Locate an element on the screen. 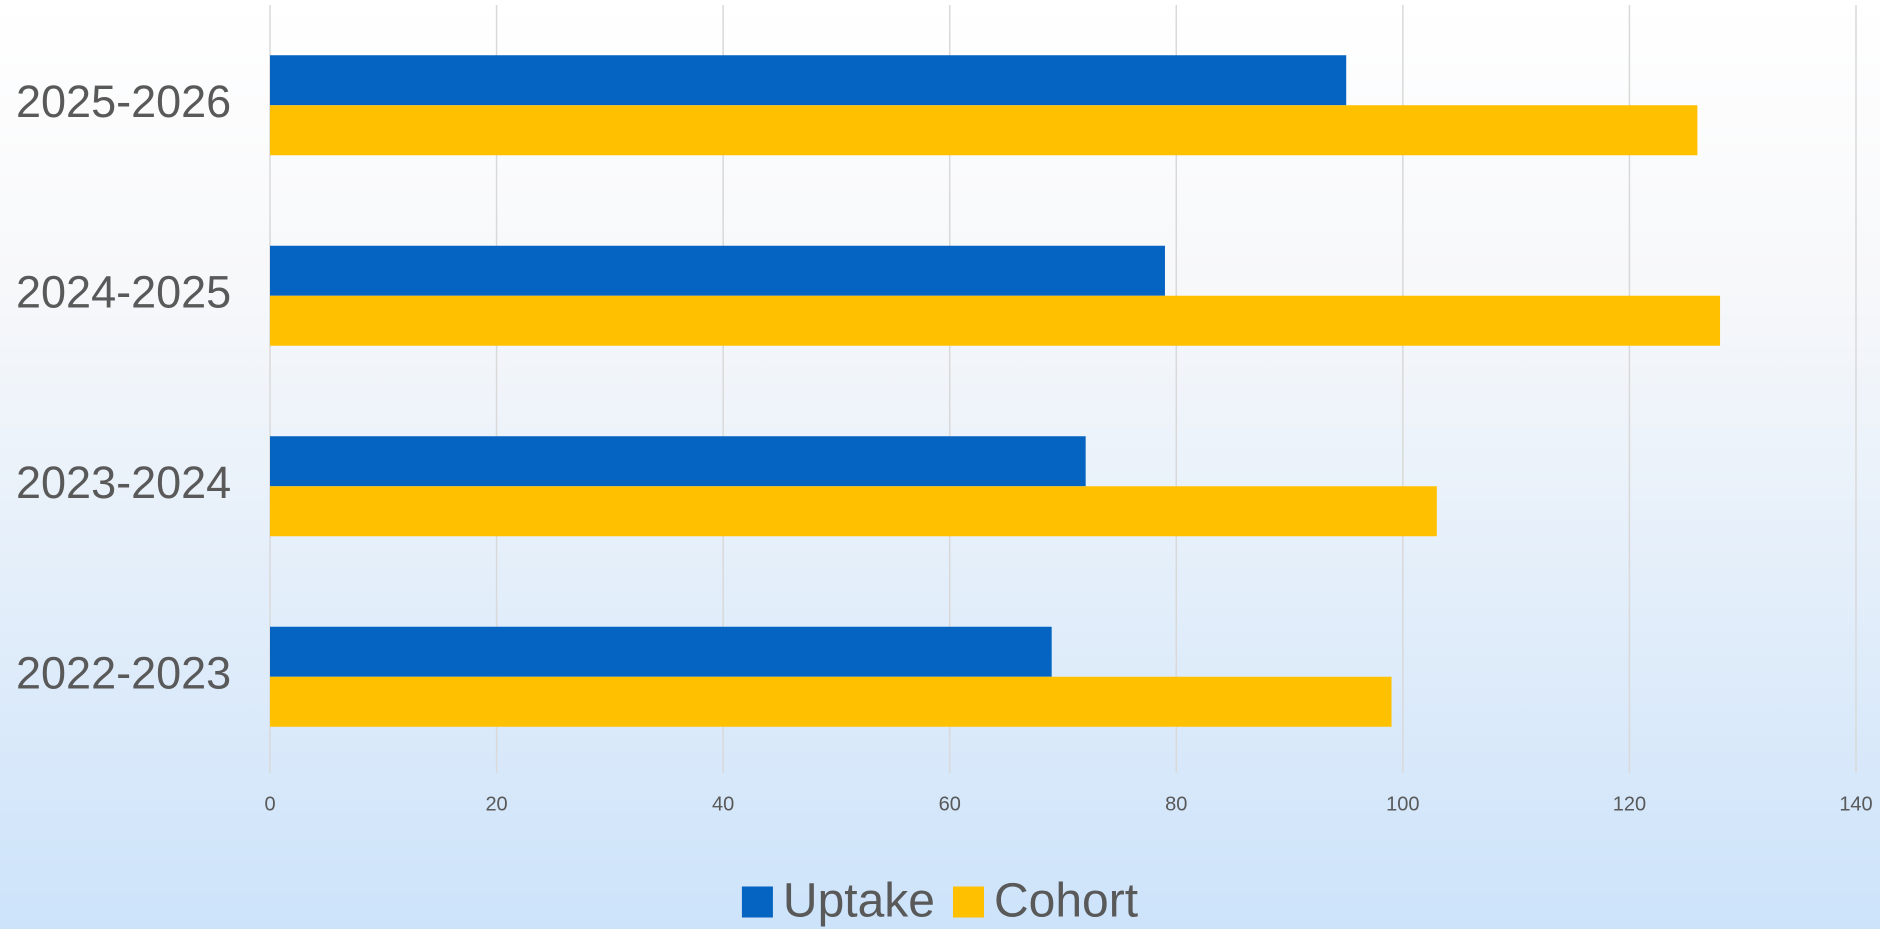 The image size is (1880, 929). x-tick-label: 140 is located at coordinates (1855, 804).